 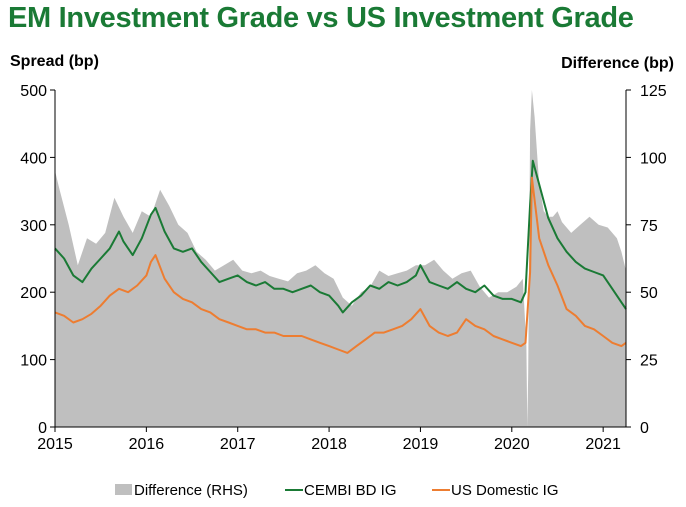 What do you see at coordinates (649, 361) in the screenshot?
I see `right-tick-label: 25` at bounding box center [649, 361].